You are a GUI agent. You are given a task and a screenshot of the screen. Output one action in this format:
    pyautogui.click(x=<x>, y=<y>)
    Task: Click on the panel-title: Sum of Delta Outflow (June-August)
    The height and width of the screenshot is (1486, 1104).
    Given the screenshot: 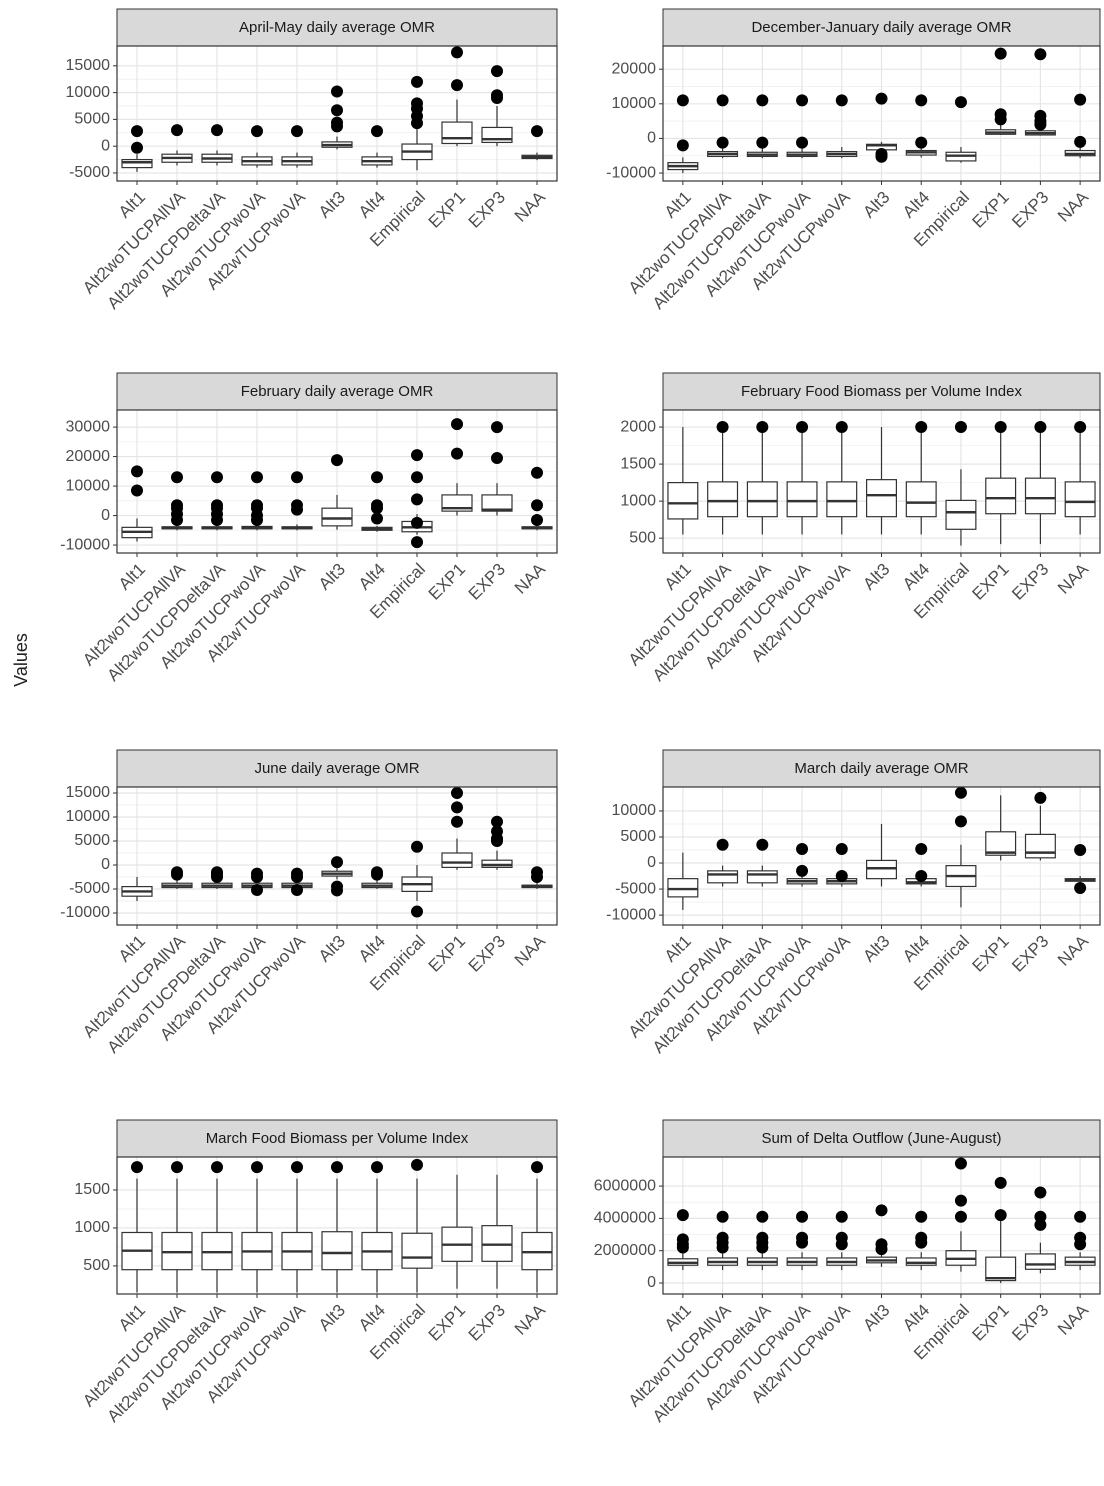 What is the action you would take?
    pyautogui.click(x=881, y=1138)
    